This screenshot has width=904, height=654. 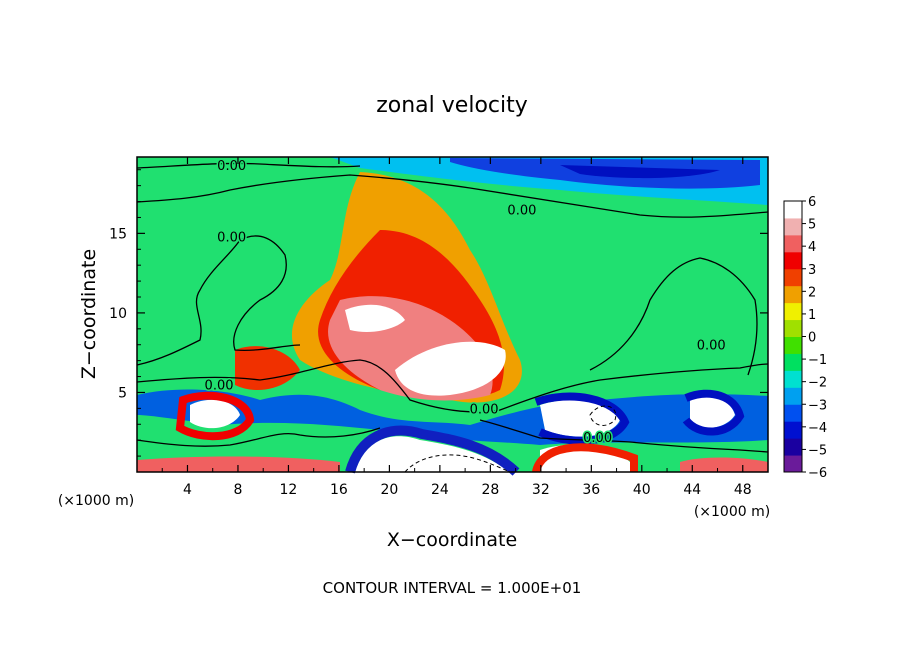 What do you see at coordinates (580, 418) in the screenshot?
I see `mid-negative-blob` at bounding box center [580, 418].